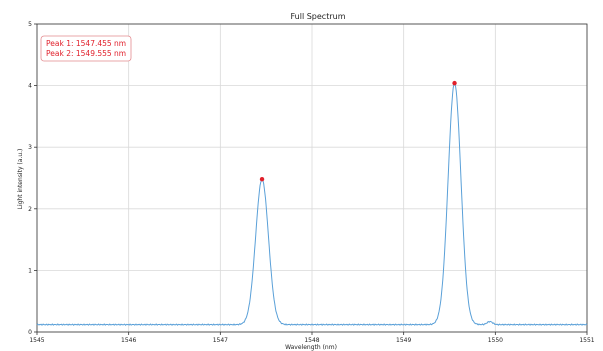 This screenshot has width=603, height=351. What do you see at coordinates (318, 16) in the screenshot?
I see `chart-title: Full Spectrum` at bounding box center [318, 16].